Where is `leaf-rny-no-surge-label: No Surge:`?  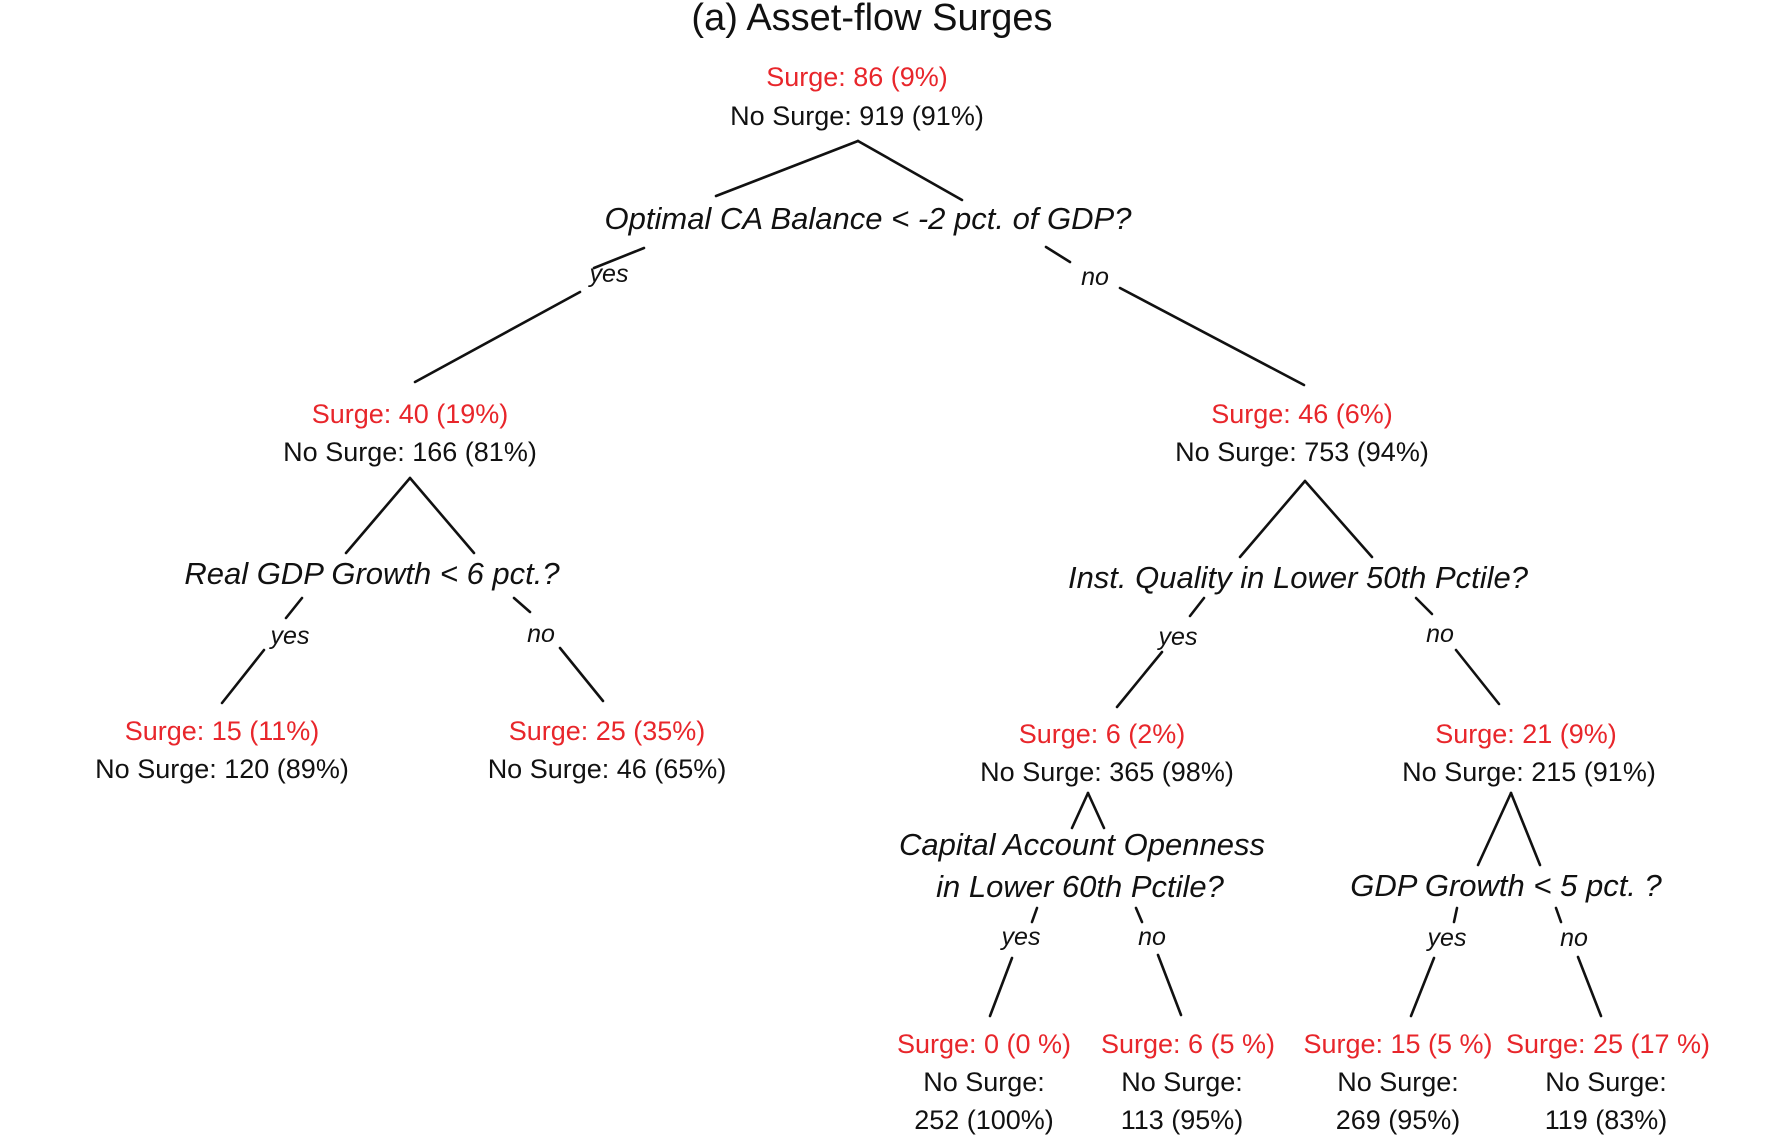 leaf-rny-no-surge-label: No Surge: is located at coordinates (1398, 1082).